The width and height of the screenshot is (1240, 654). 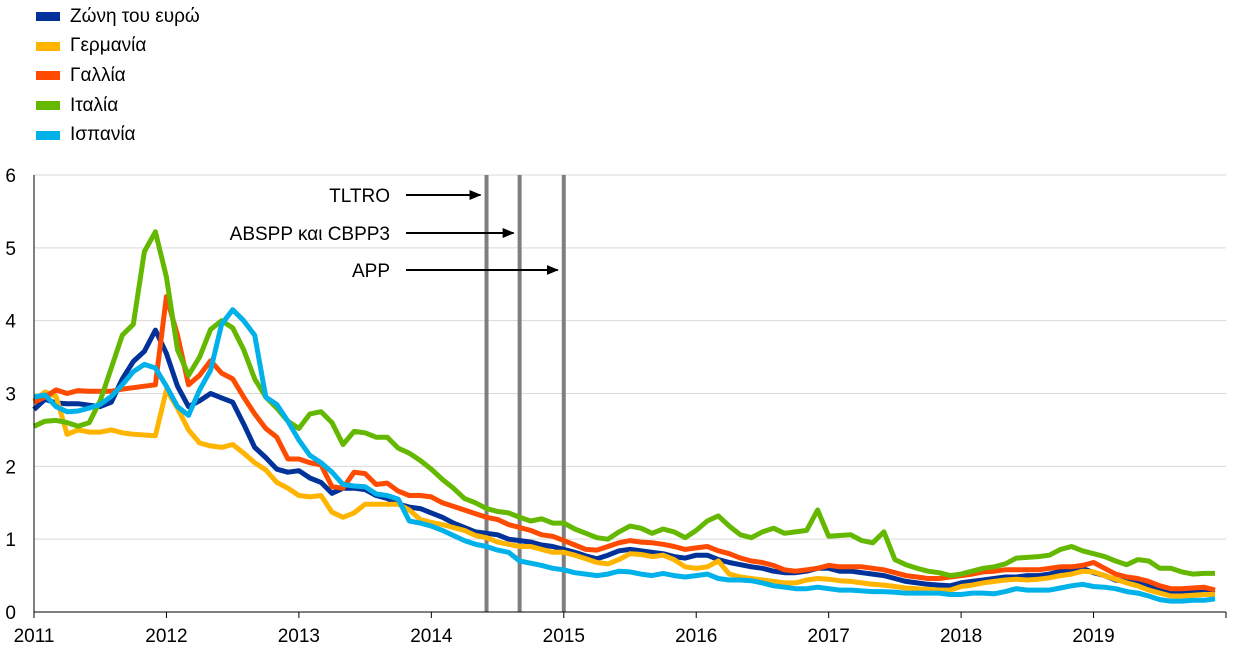 What do you see at coordinates (103, 135) in the screenshot?
I see `legend-label: Ισπανία` at bounding box center [103, 135].